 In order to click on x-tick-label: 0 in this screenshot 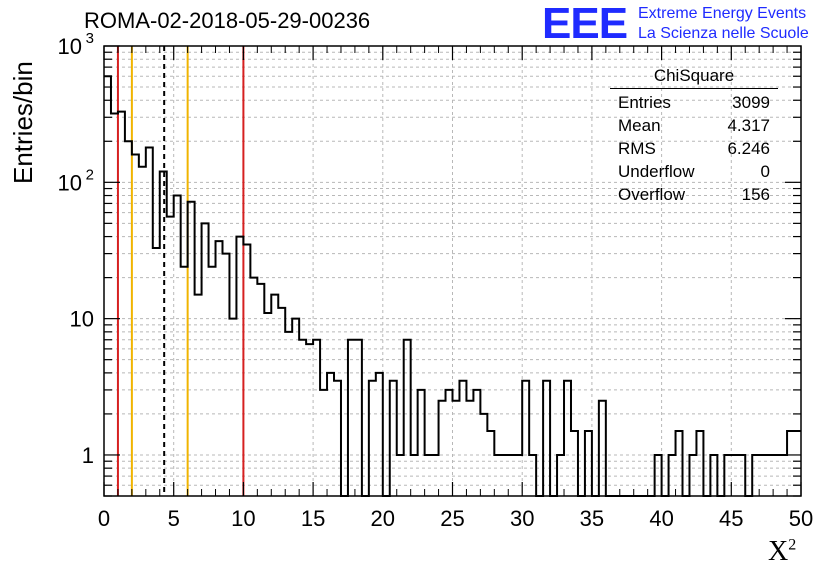, I will do `click(104, 518)`.